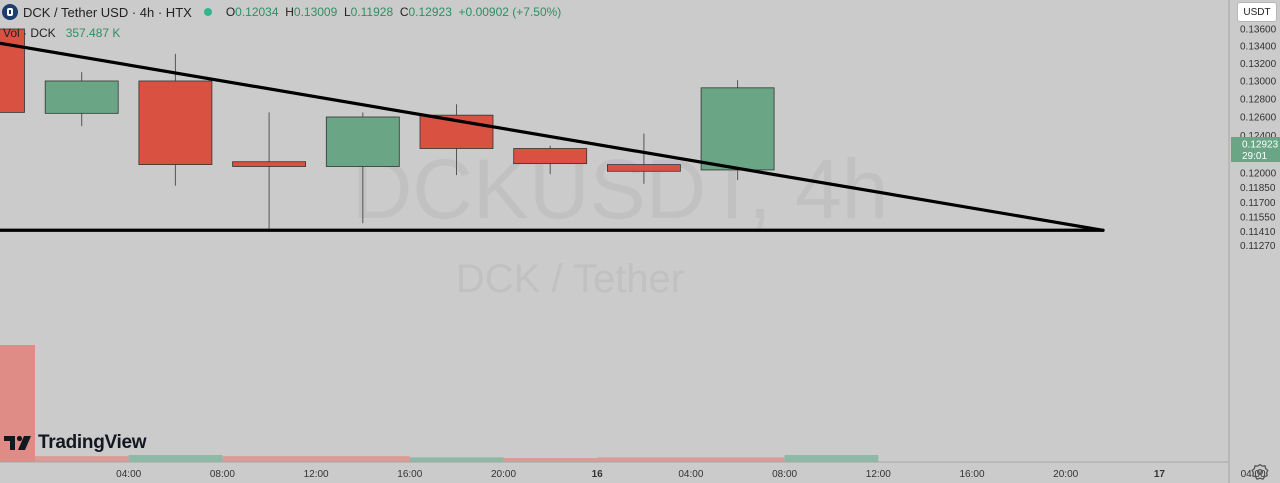 Image resolution: width=1280 pixels, height=483 pixels. I want to click on coin-logo-icon, so click(10, 12).